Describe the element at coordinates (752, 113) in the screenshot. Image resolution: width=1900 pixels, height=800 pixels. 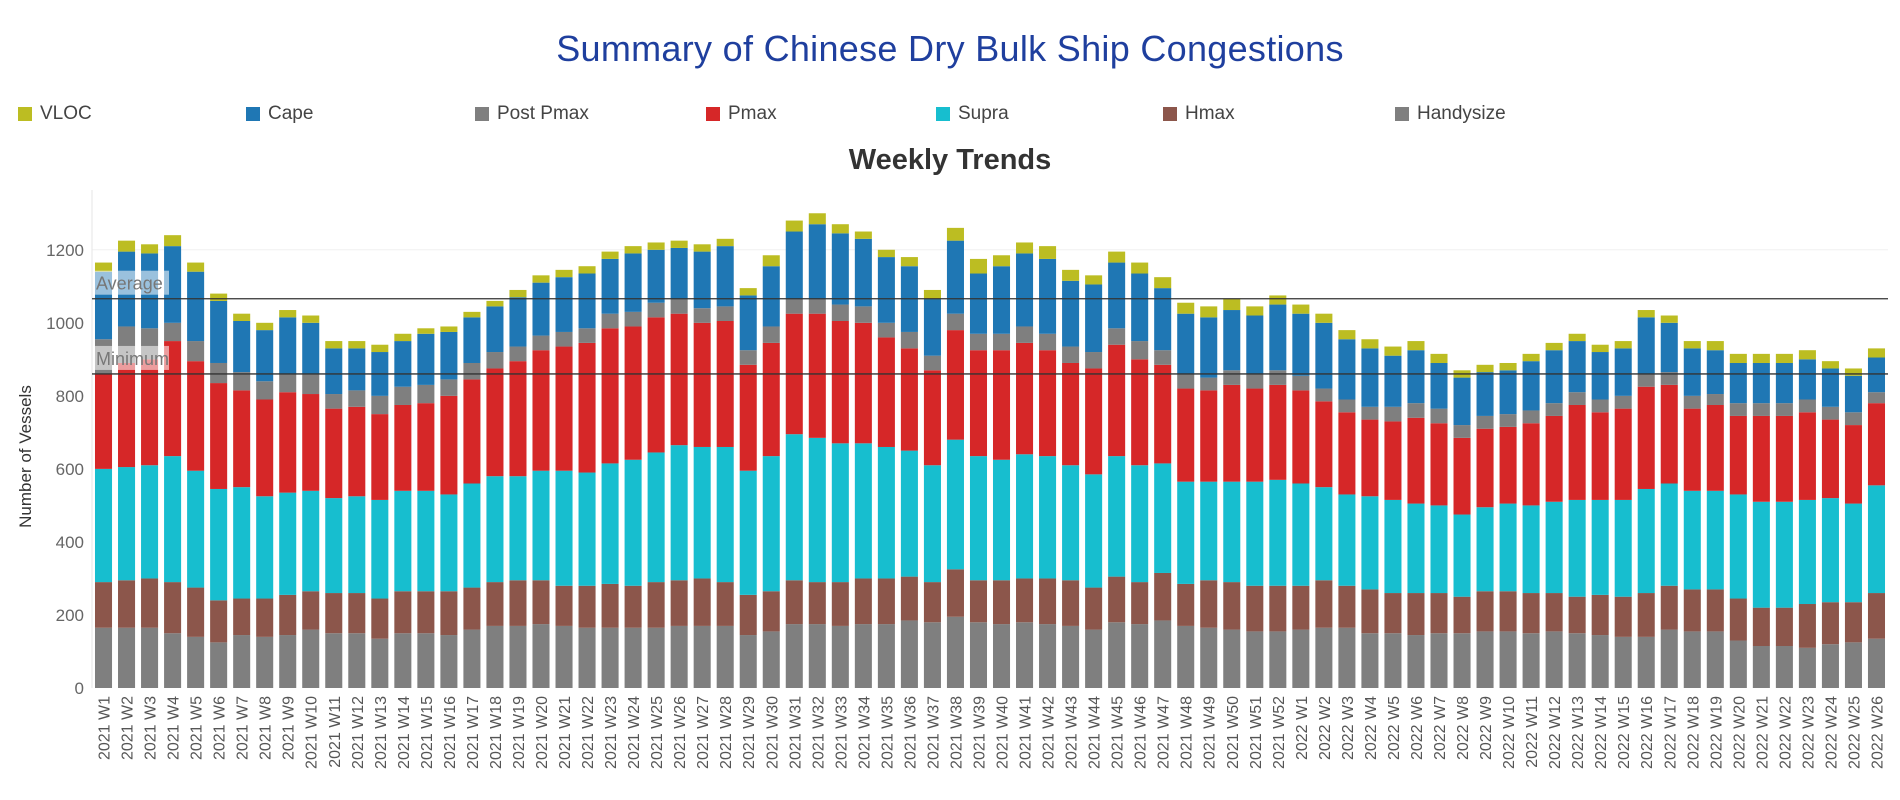
I see `legend-label: Pmax` at that location.